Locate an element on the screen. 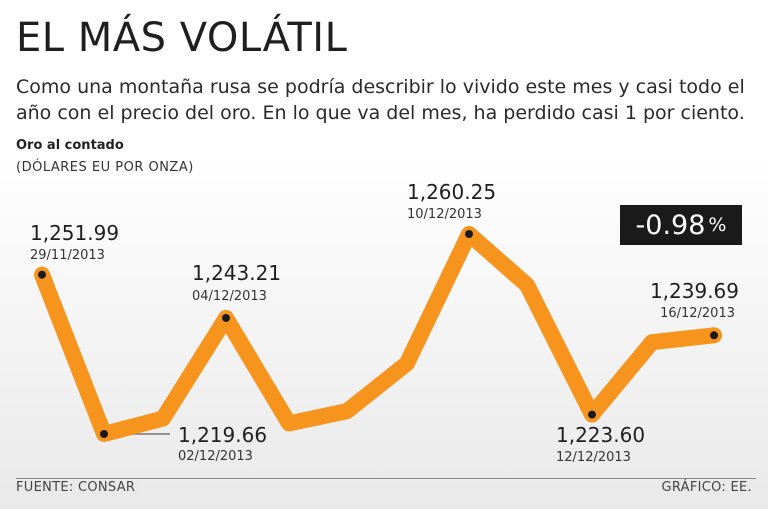  source-note: FUENTE: CONSAR is located at coordinates (78, 487).